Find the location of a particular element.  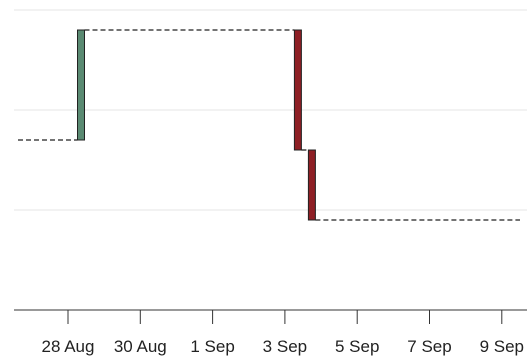

x-tick-label: 30 Aug is located at coordinates (140, 346).